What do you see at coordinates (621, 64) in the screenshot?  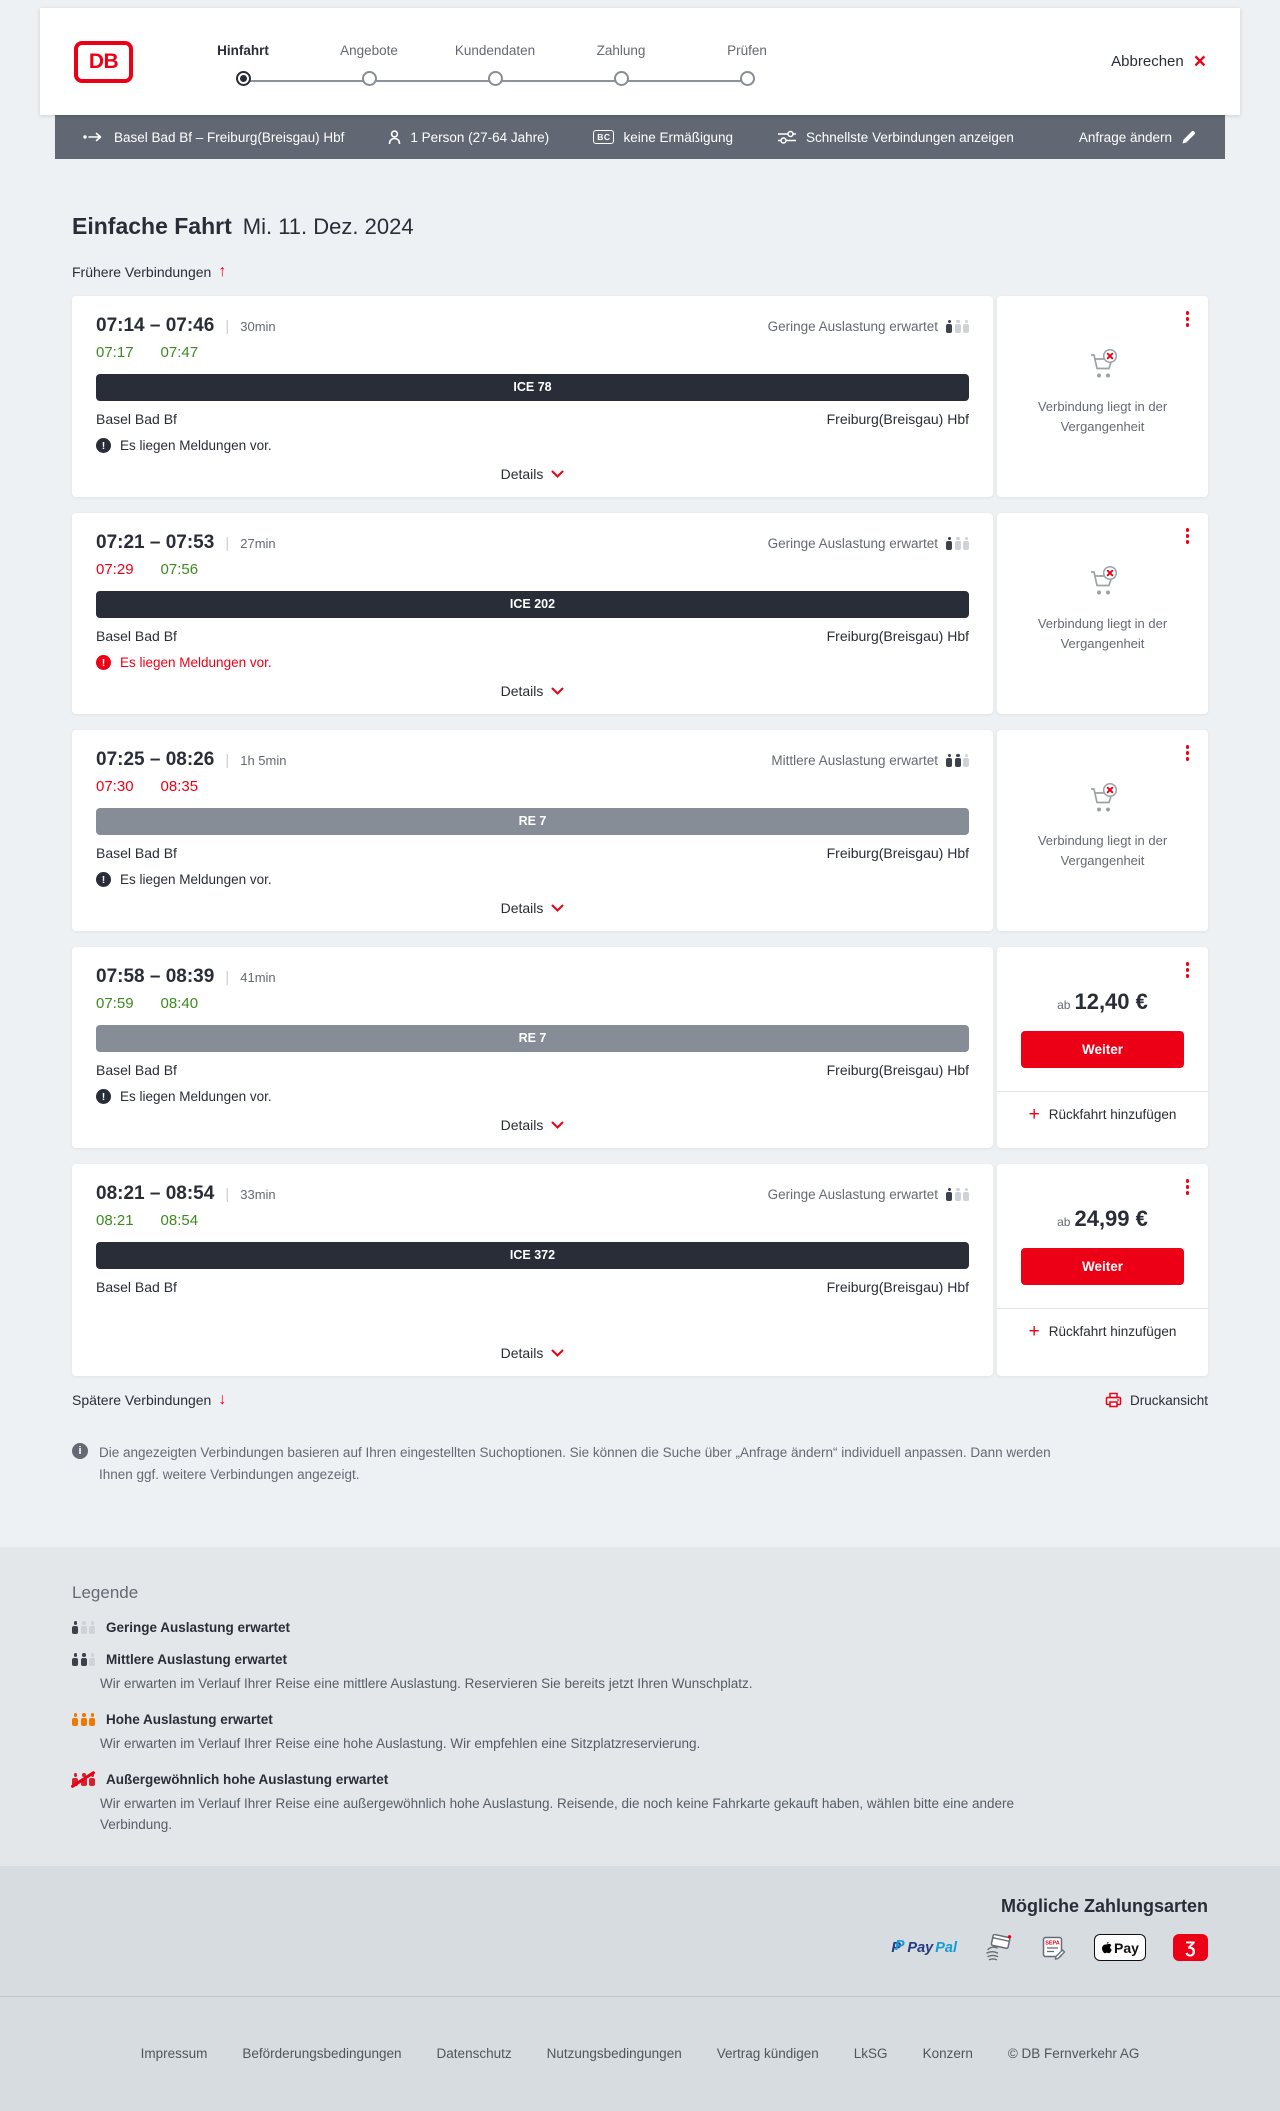 I see `step-zahlung: Zahlung` at bounding box center [621, 64].